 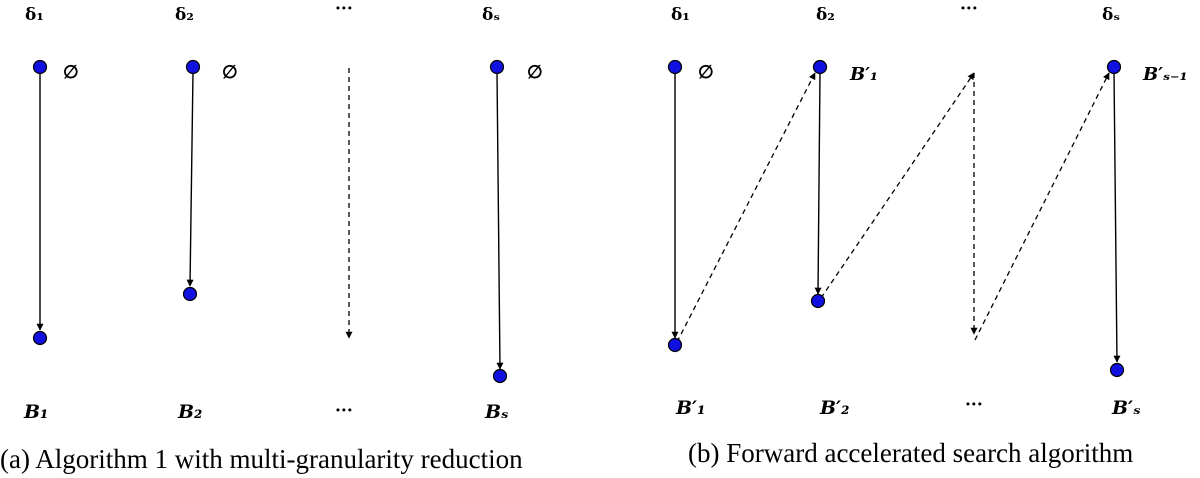 What do you see at coordinates (1111, 15) in the screenshot?
I see `panel-b-top-label-4: δₛ` at bounding box center [1111, 15].